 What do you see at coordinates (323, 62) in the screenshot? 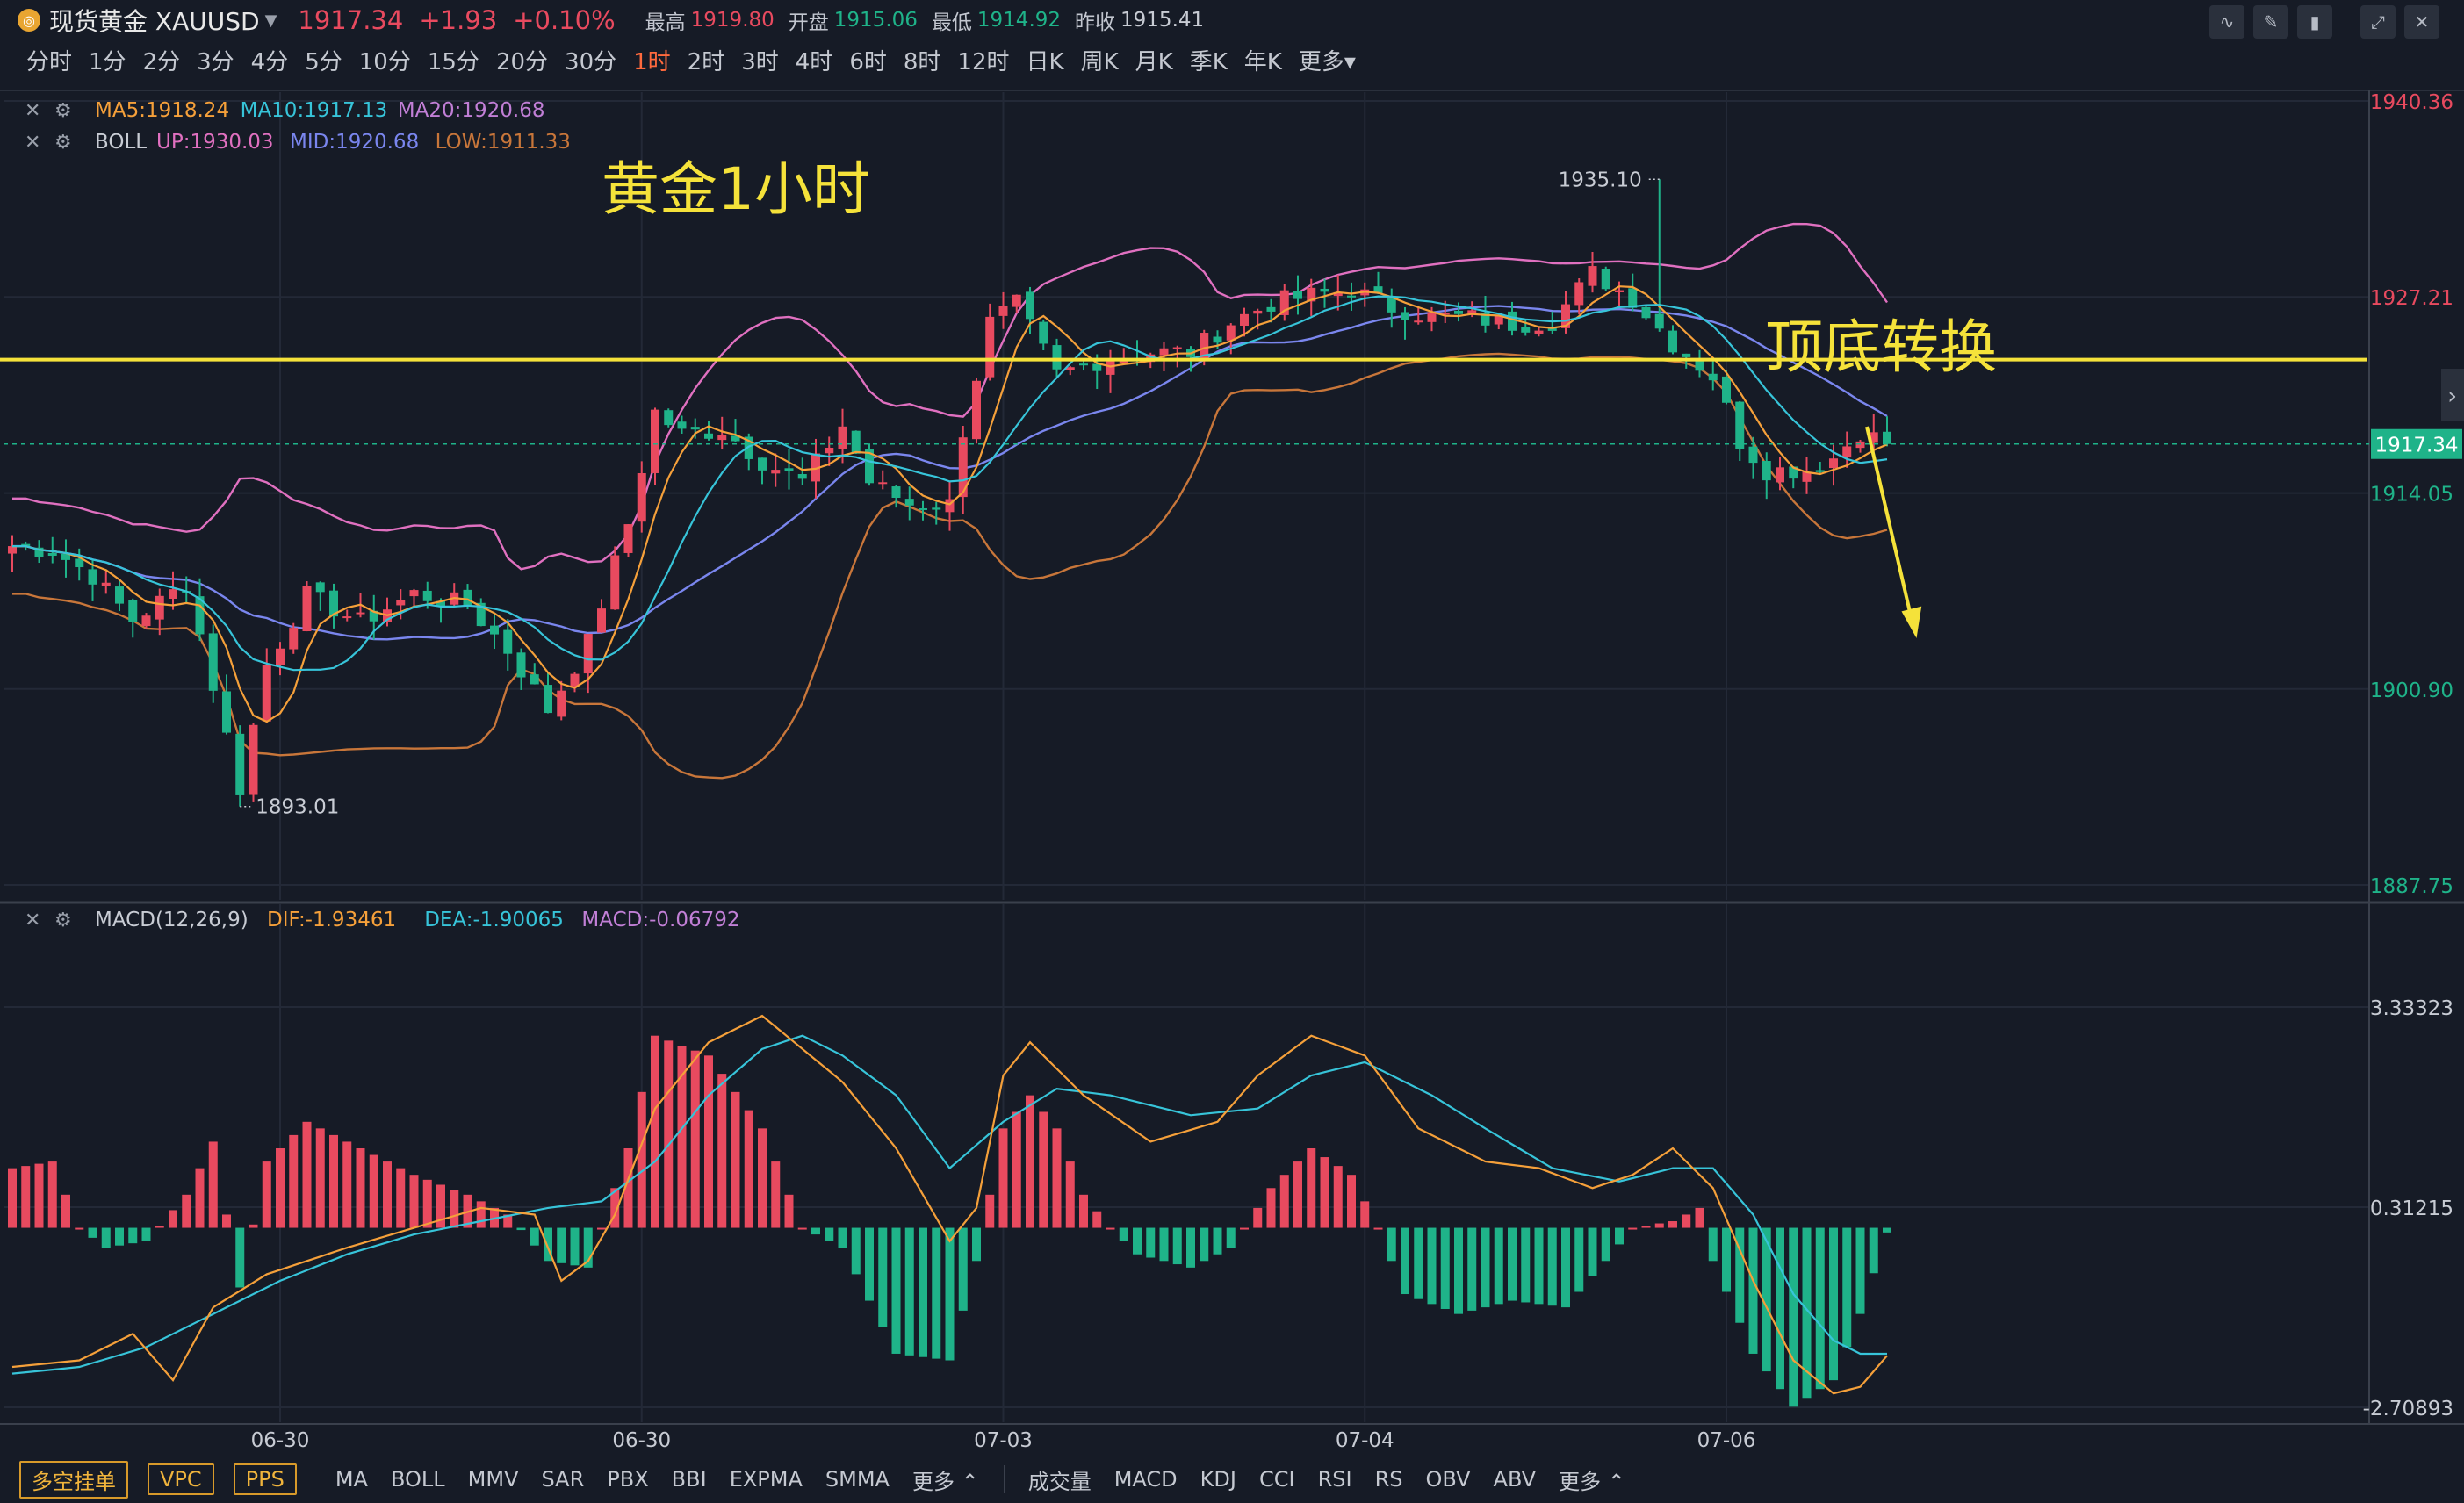
I see `timeframe-tab: 5分` at bounding box center [323, 62].